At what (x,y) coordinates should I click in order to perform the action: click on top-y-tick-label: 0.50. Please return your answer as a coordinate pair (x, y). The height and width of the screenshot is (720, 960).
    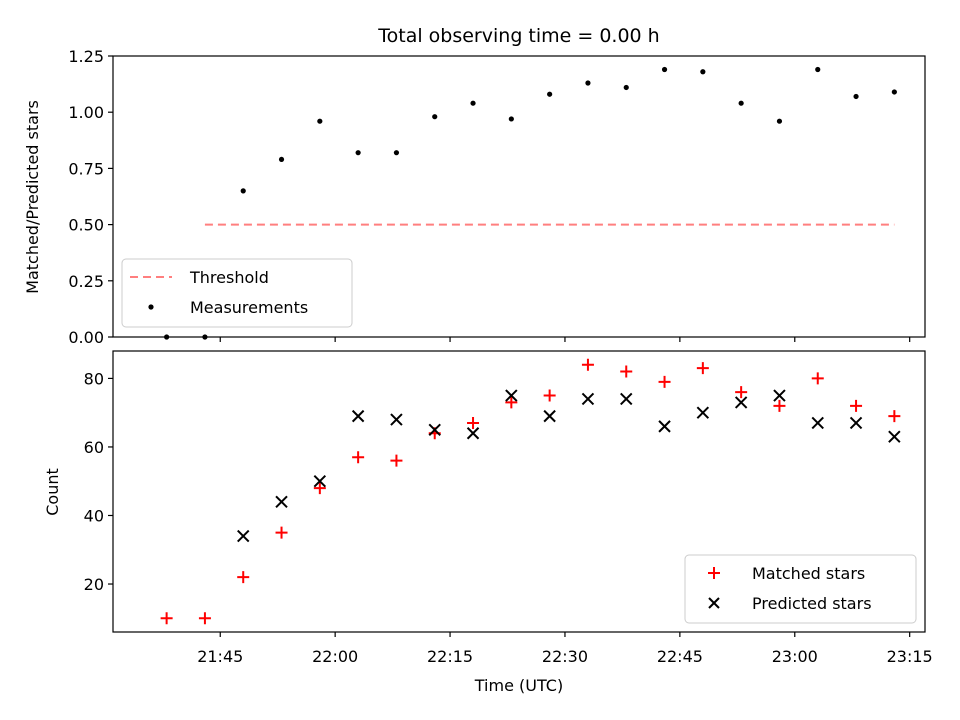
    Looking at the image, I should click on (86, 225).